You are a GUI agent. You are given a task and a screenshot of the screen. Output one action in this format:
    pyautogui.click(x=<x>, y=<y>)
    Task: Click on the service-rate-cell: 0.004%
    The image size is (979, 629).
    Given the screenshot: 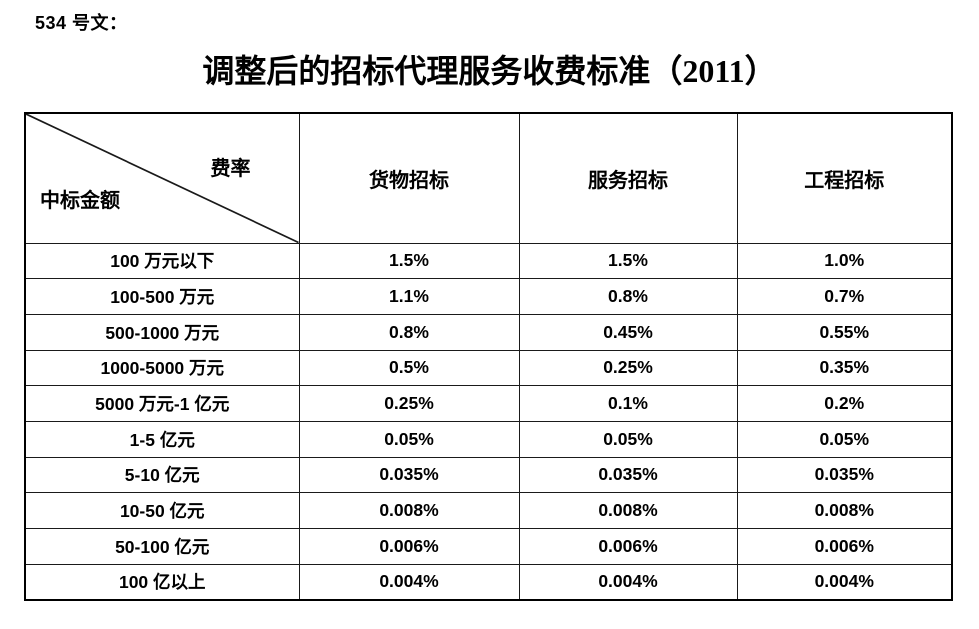 What is the action you would take?
    pyautogui.click(x=628, y=582)
    